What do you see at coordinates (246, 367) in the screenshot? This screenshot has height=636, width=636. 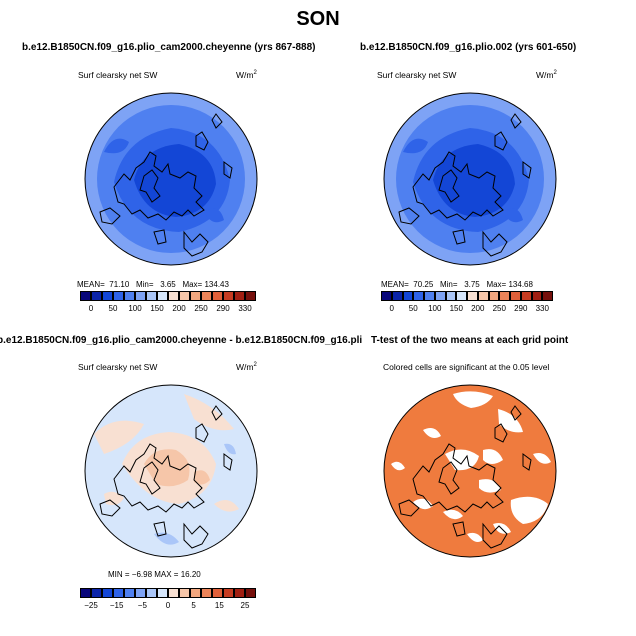 I see `units-label-bottom-left: W/m2` at bounding box center [246, 367].